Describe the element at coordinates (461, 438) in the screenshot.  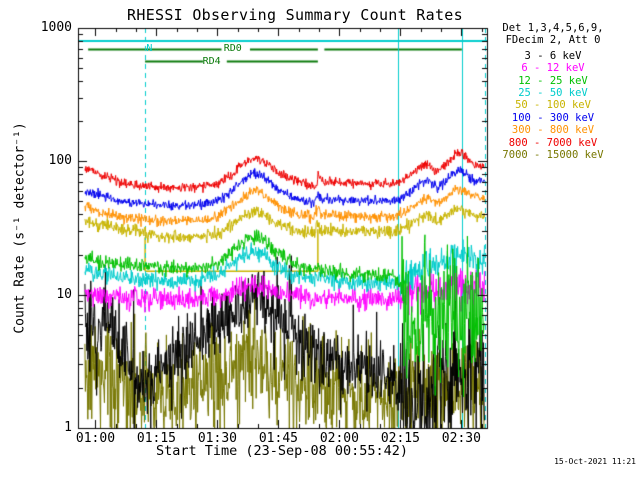
I see `x-tick-label: 02:30` at that location.